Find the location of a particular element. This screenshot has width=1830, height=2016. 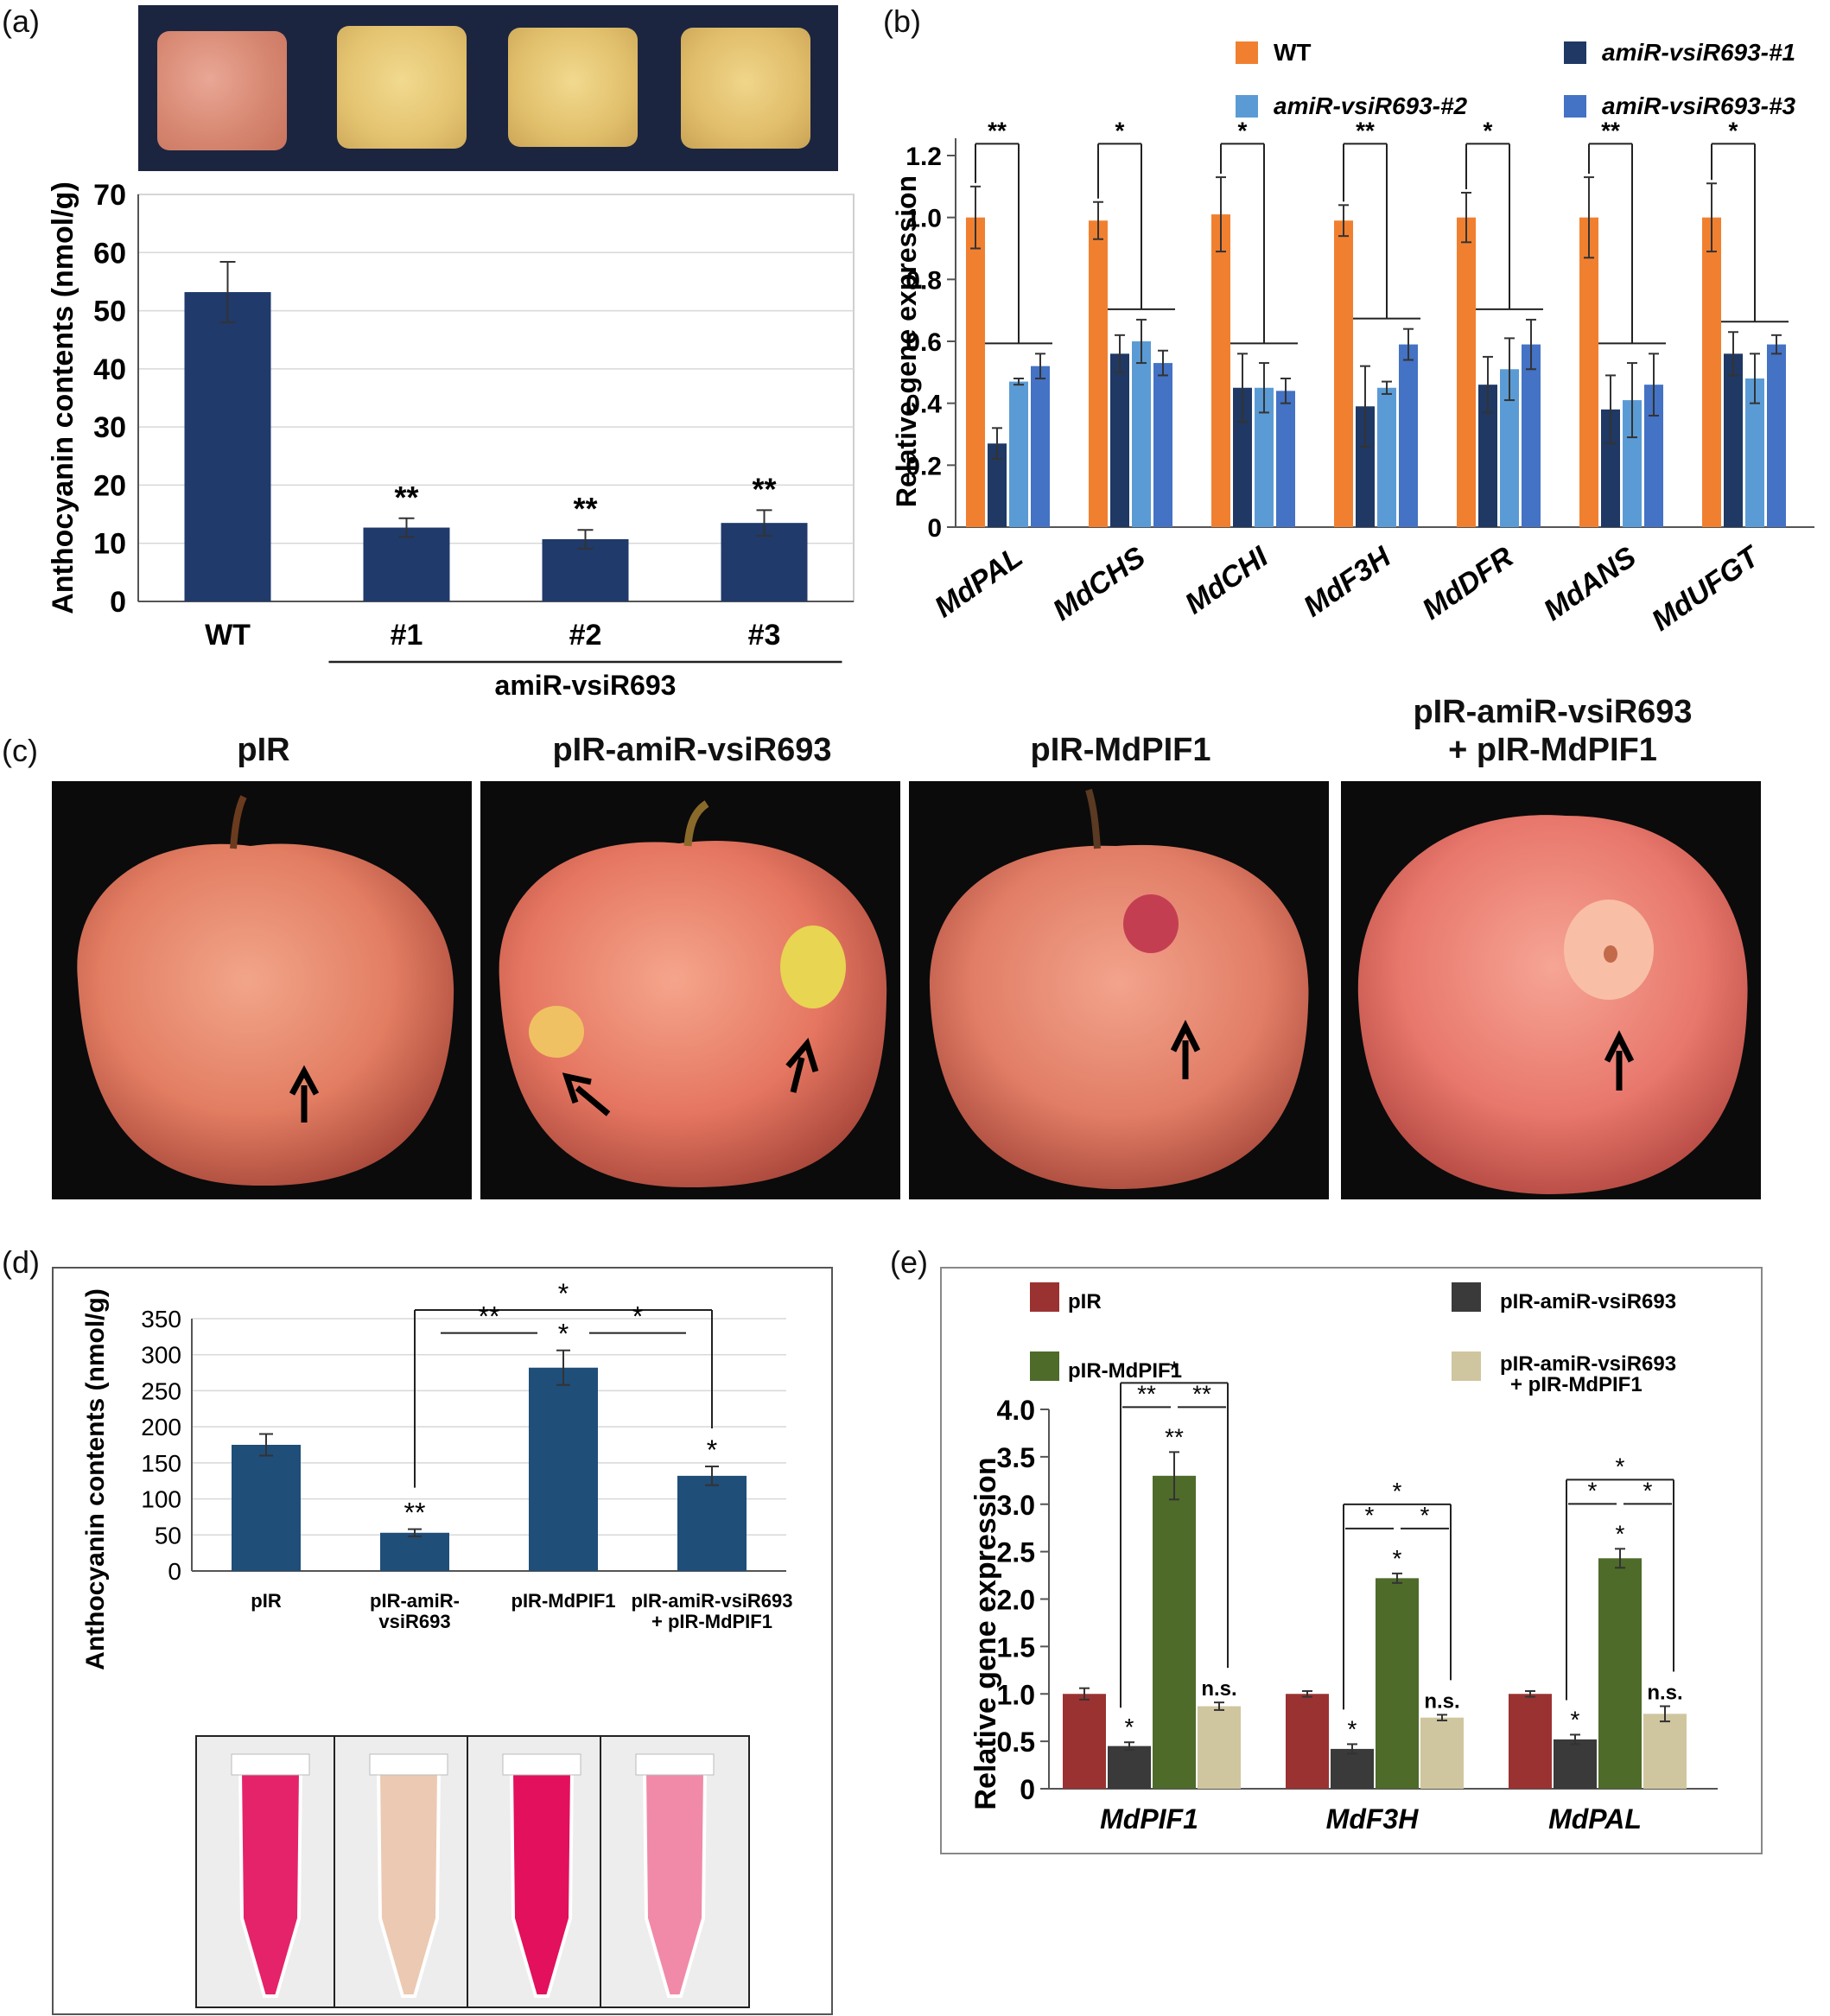

legend-label: WT is located at coordinates (1293, 53).